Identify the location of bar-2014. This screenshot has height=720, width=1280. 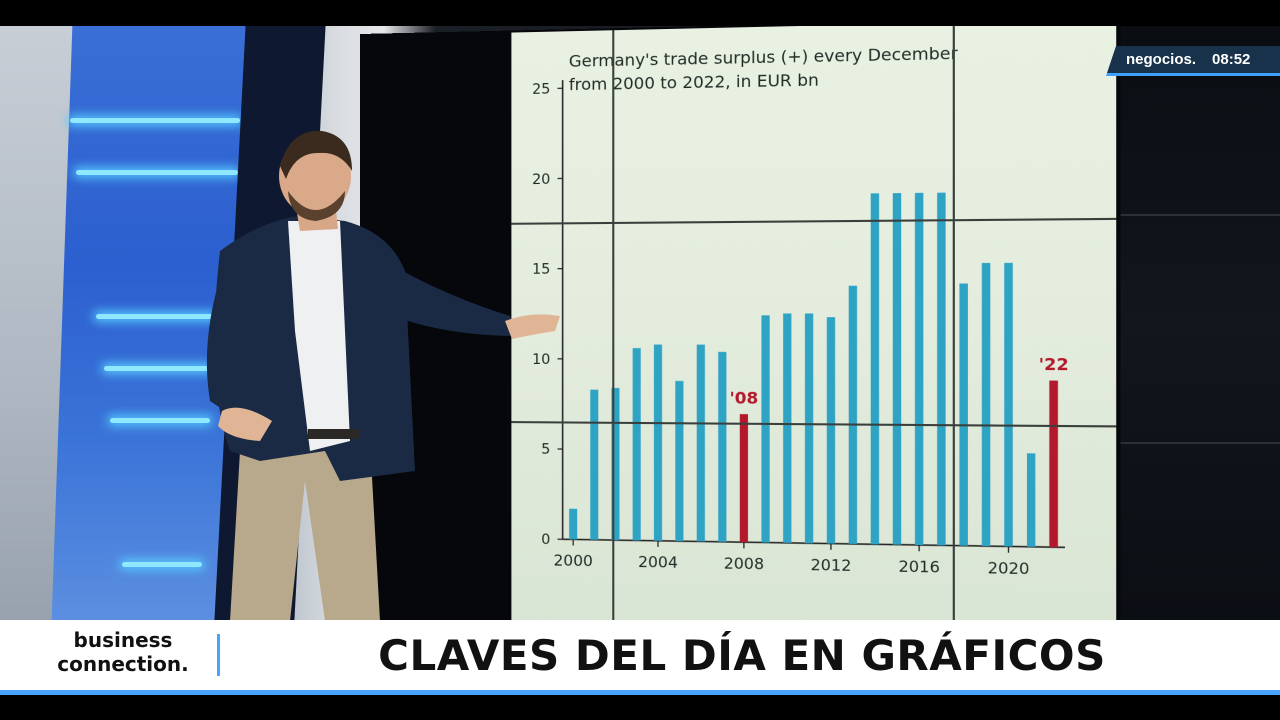
(875, 368).